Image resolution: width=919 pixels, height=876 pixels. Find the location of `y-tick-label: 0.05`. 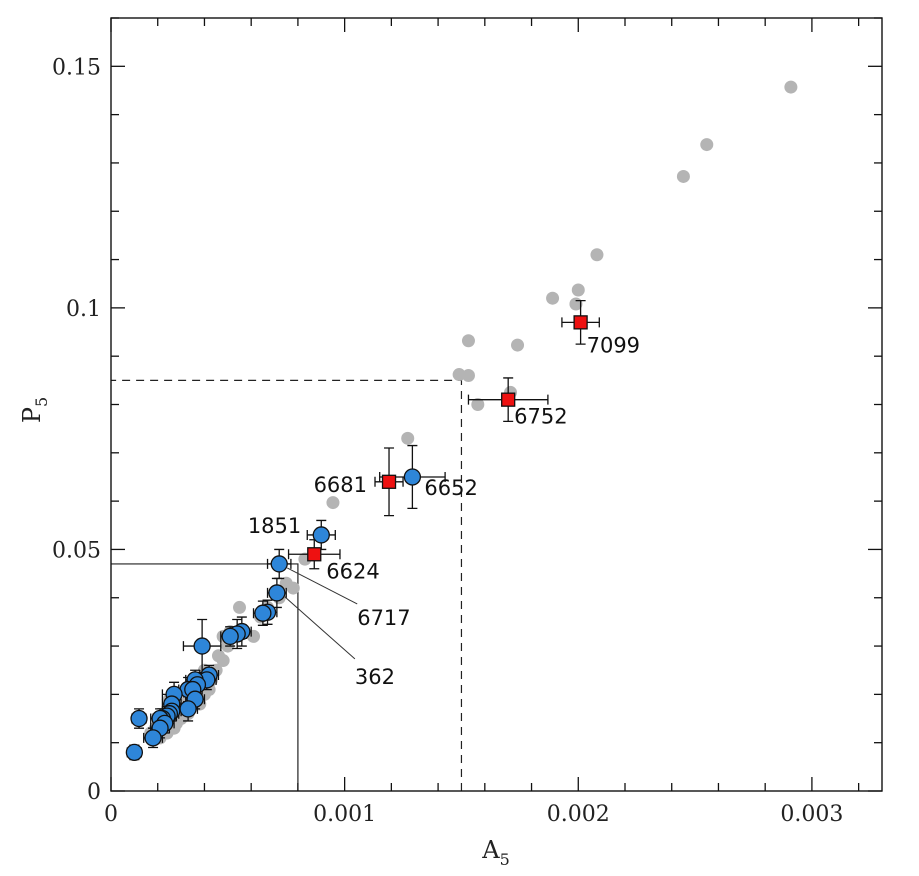

y-tick-label: 0.05 is located at coordinates (76, 550).